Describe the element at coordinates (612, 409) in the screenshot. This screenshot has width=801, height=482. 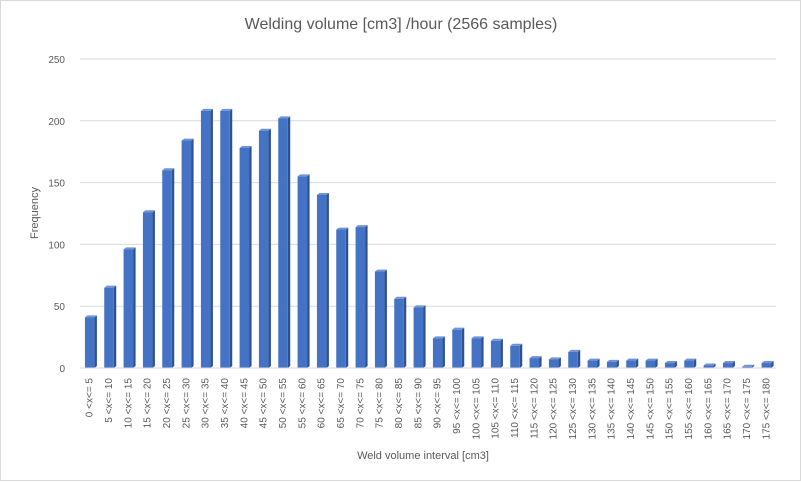
I see `x-tick-label: 135 <x<= 140` at that location.